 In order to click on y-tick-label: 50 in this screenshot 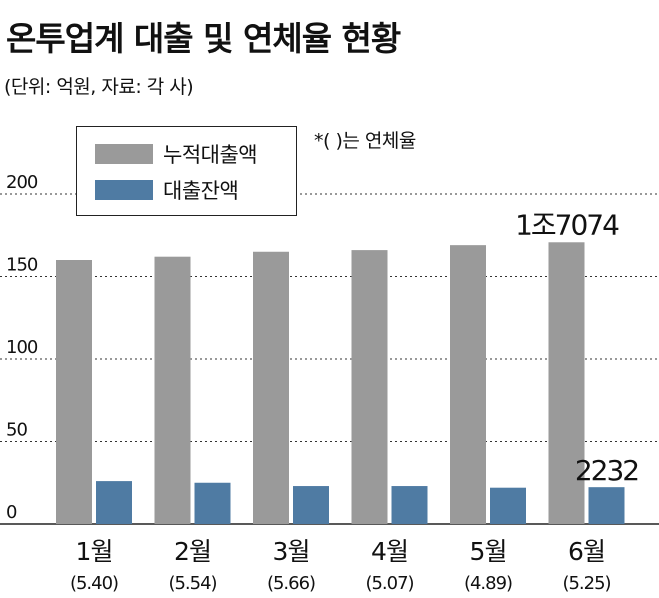, I will do `click(16, 430)`.